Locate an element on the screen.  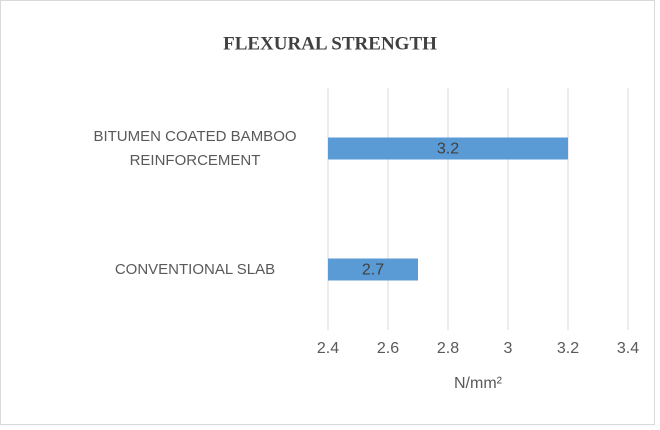
x-tick-label: 2.4 is located at coordinates (328, 348).